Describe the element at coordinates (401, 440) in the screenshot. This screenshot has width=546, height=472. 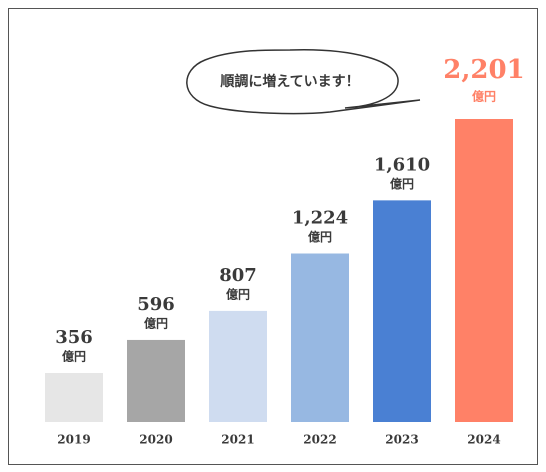
I see `x-tick-label: 2023` at that location.